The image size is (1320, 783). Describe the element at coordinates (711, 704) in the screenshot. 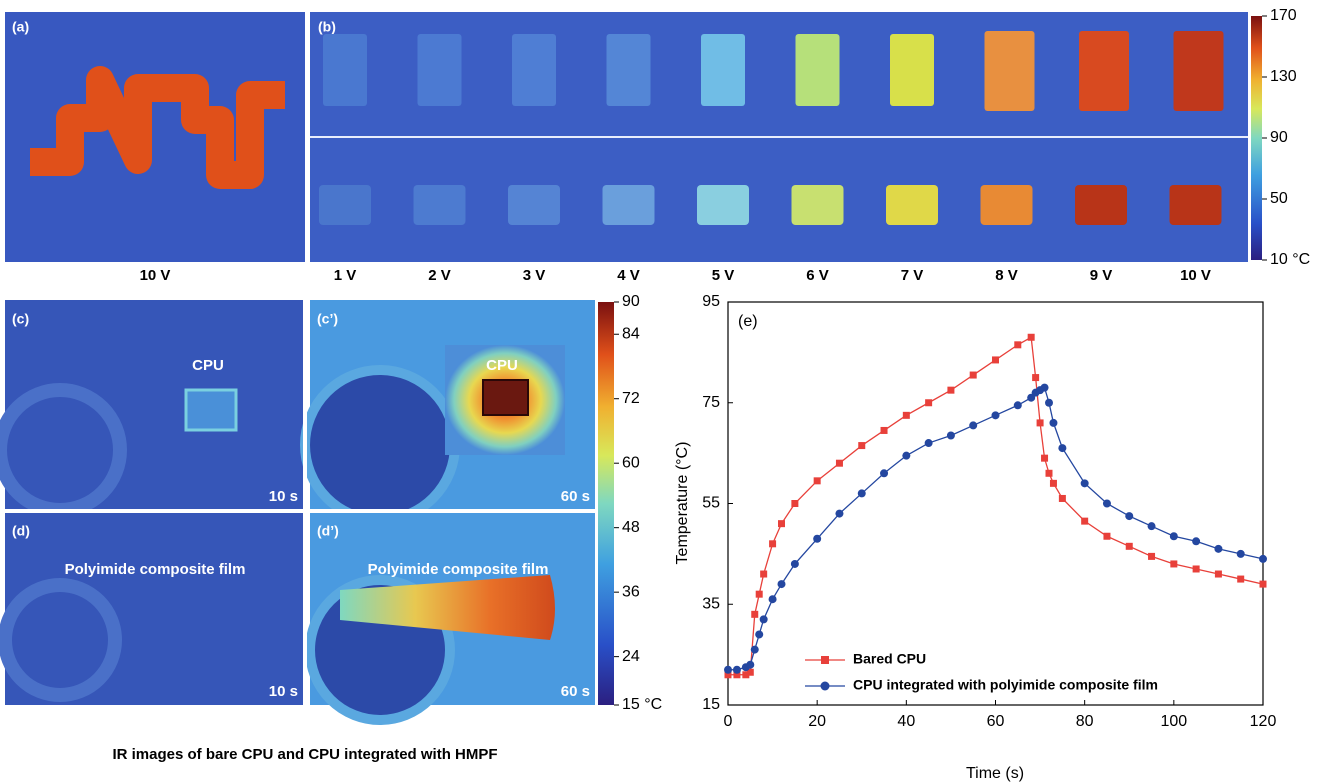

I see `y-tick-label: 15` at that location.